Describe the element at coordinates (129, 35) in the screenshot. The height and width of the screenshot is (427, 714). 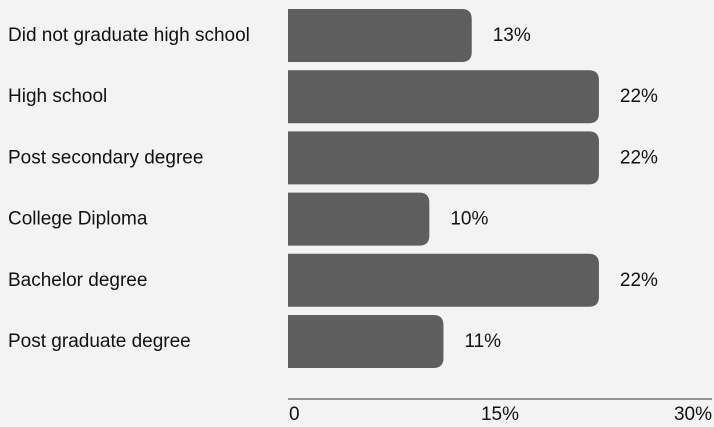
I see `category-label: Did not graduate high school` at that location.